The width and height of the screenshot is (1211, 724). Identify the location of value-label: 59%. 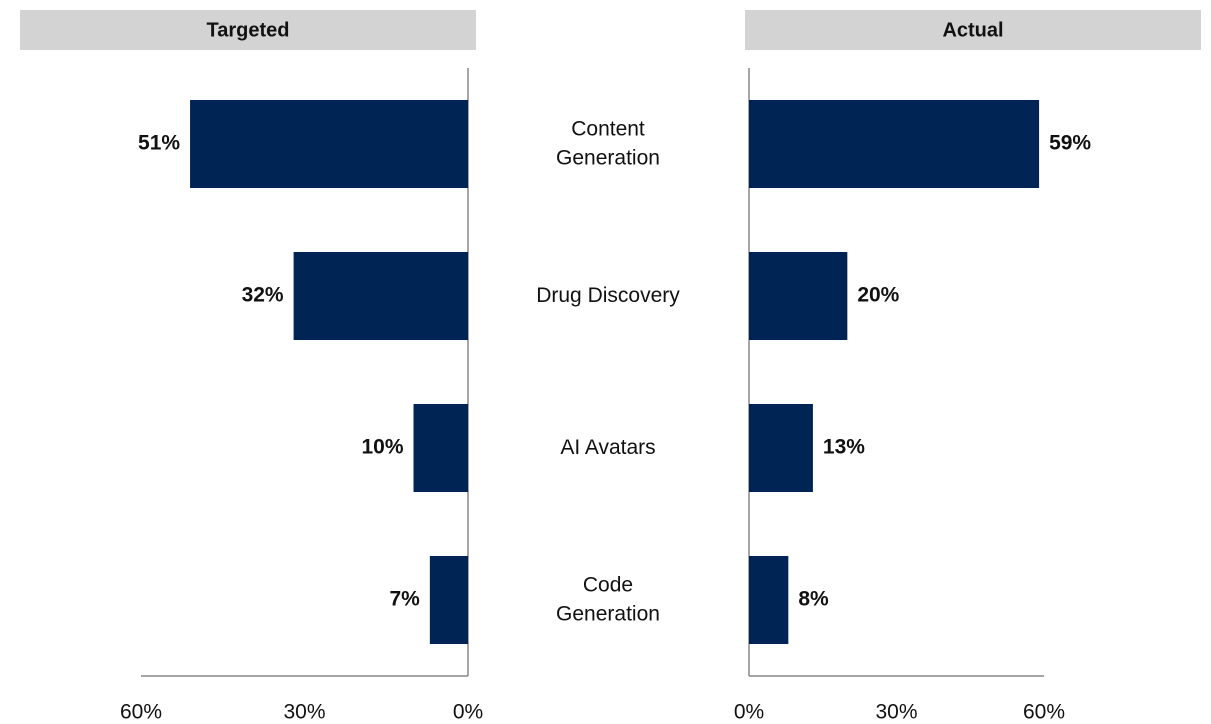
(1070, 143).